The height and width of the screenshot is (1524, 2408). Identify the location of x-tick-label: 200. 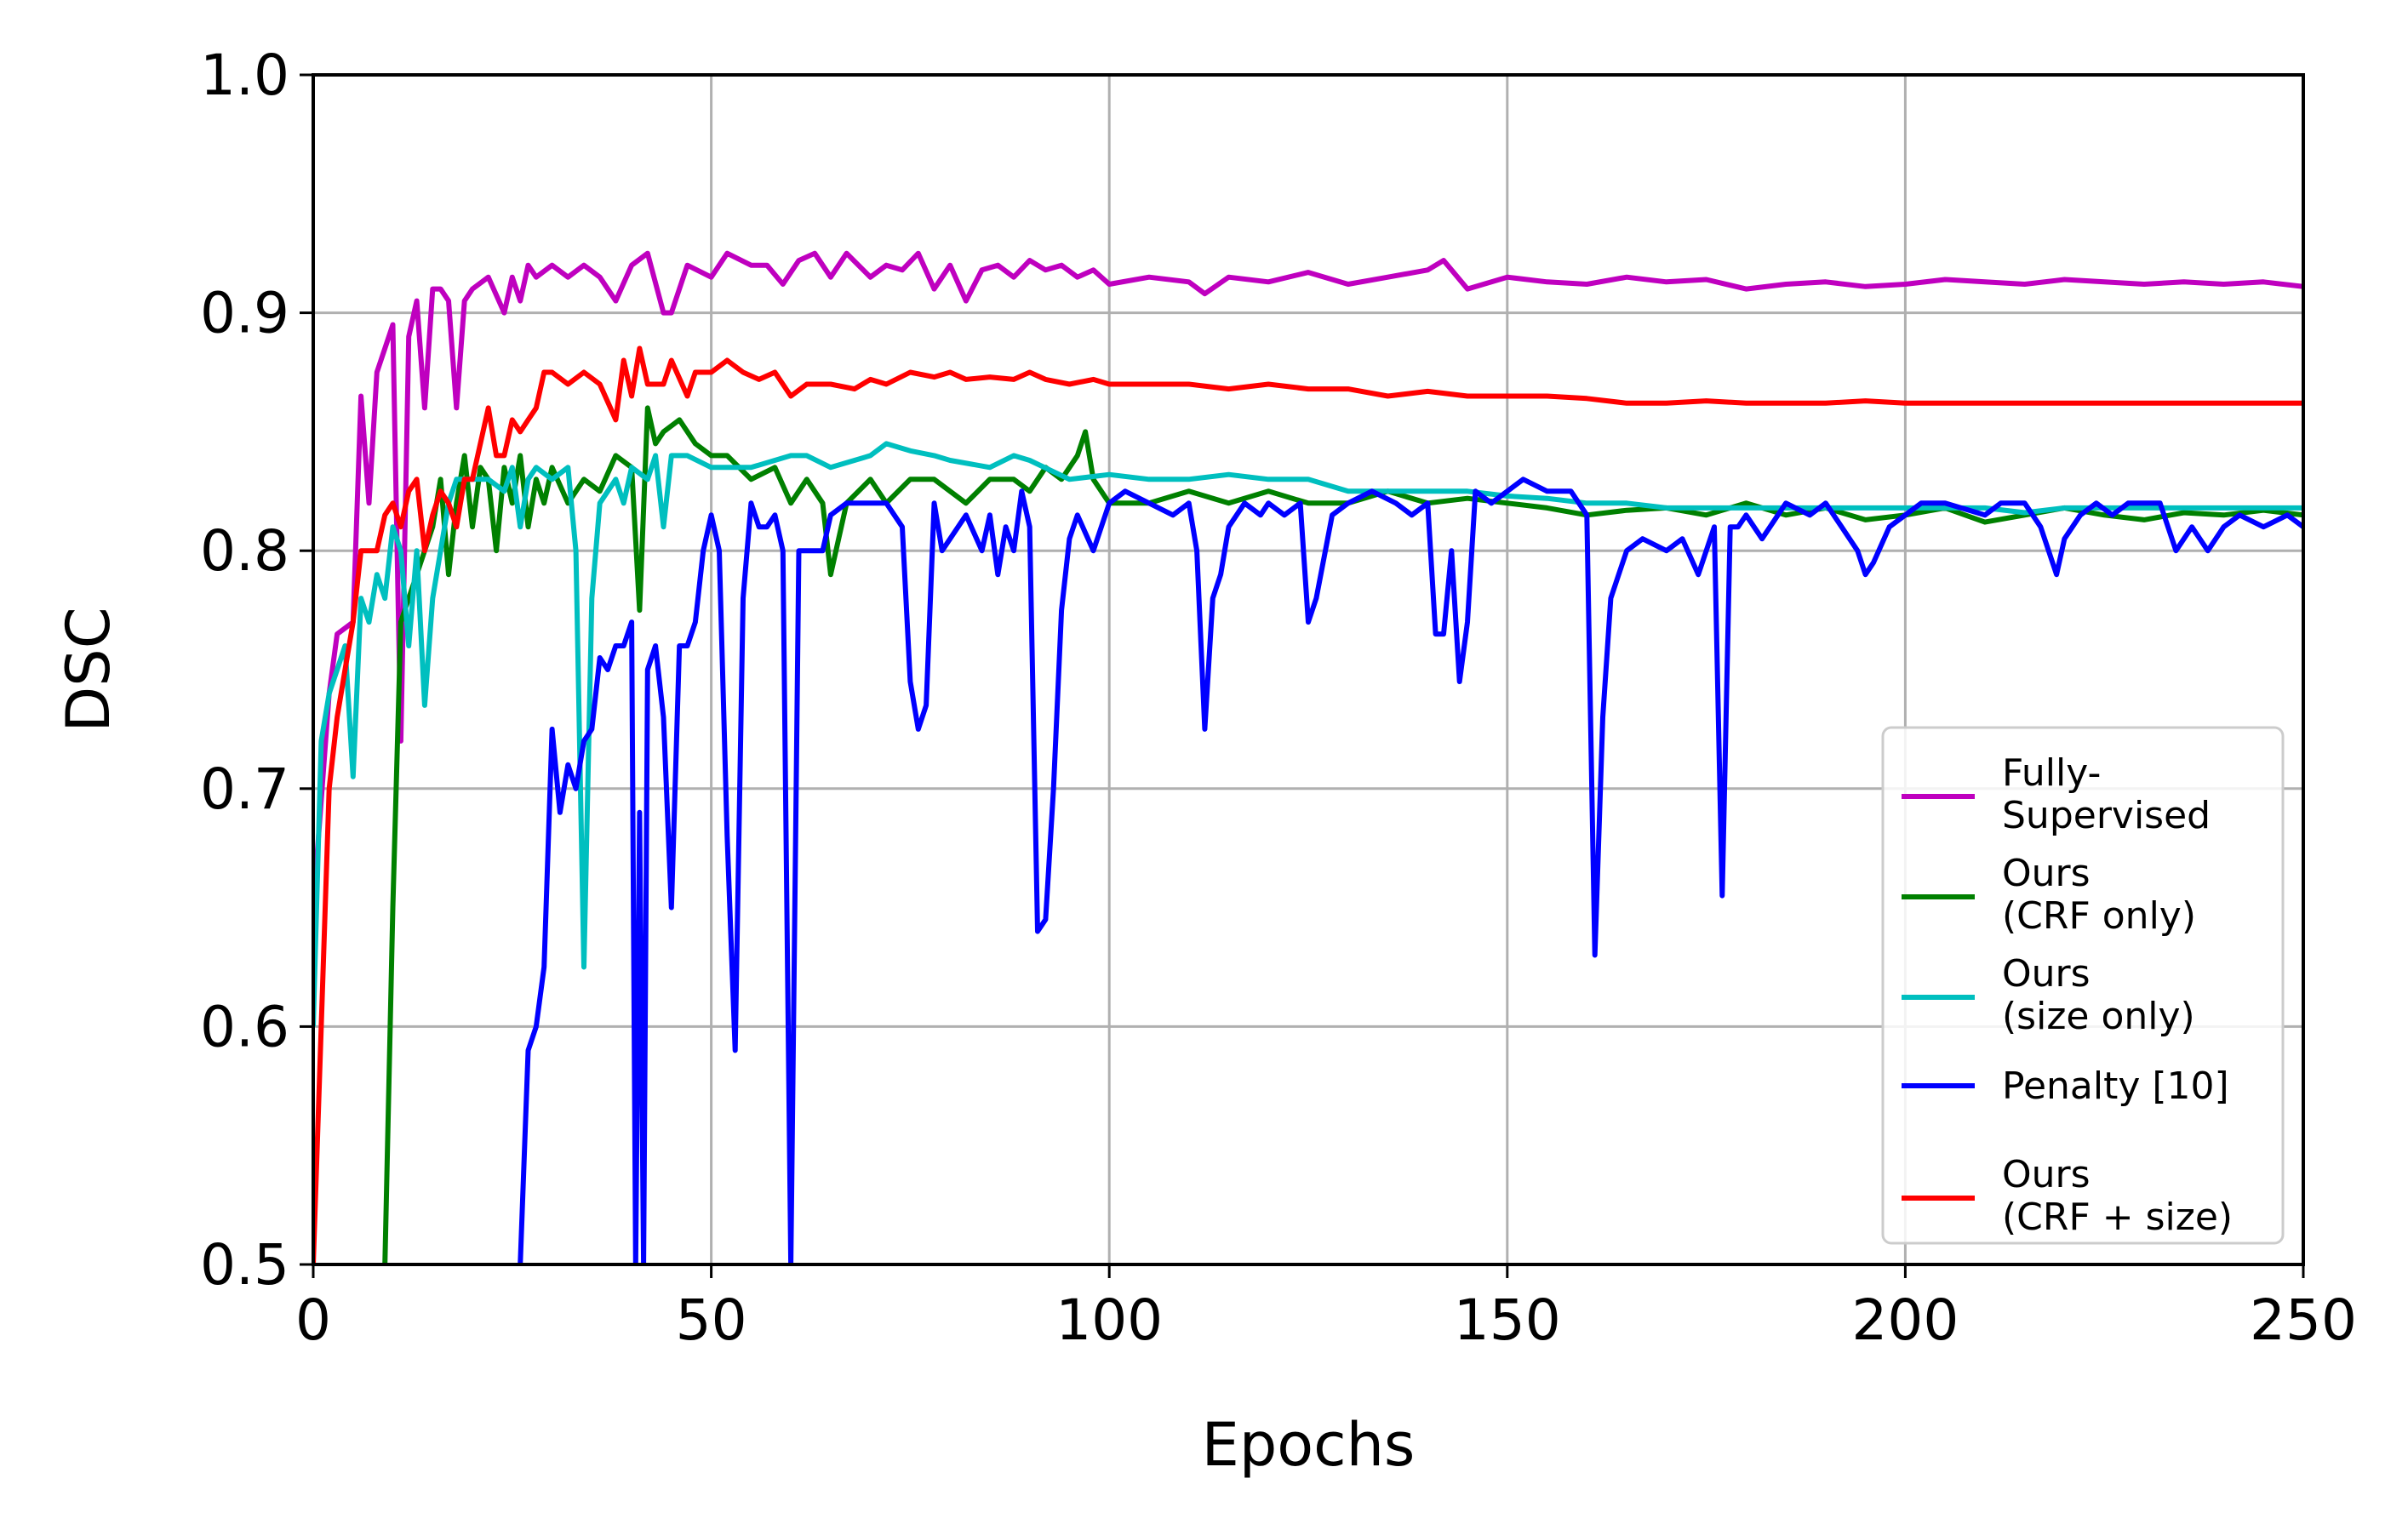
(1905, 1320).